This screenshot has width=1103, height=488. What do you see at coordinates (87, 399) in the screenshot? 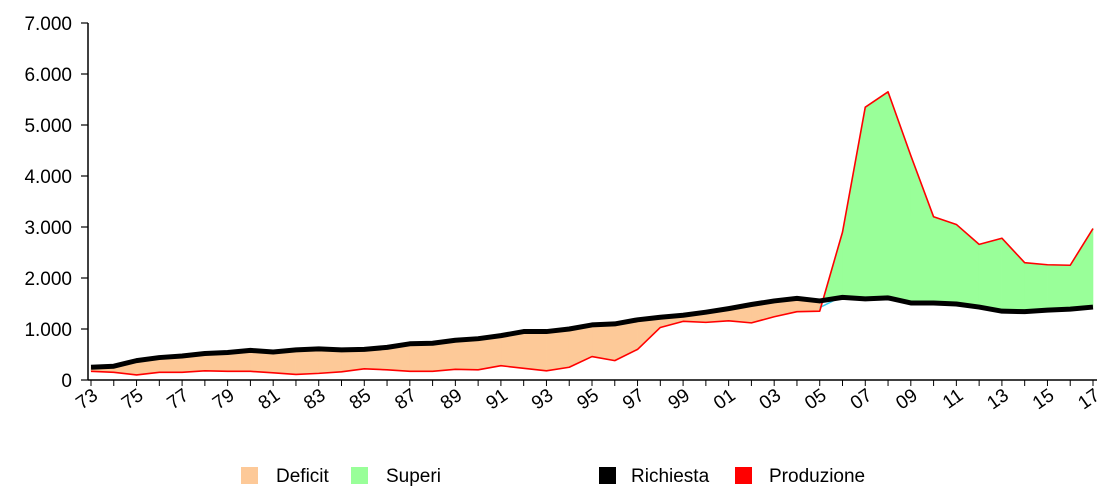
I see `x-tick-label: 73` at bounding box center [87, 399].